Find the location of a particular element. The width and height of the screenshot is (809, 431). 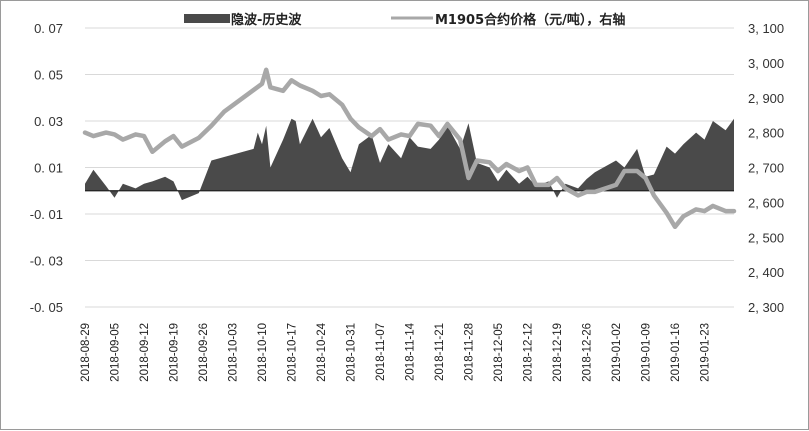

x-tick-label: 2019-01-16 is located at coordinates (676, 352).